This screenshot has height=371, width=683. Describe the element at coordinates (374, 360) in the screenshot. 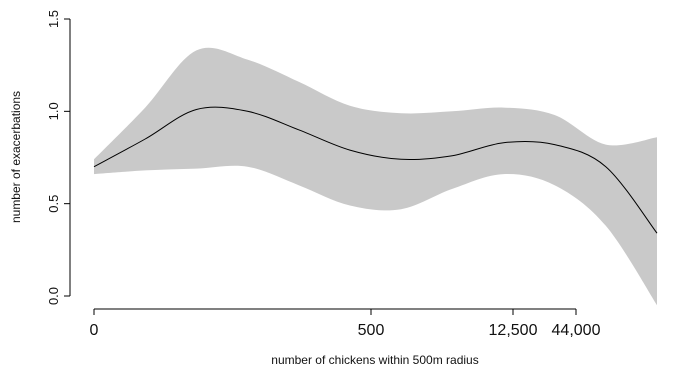

I see `x-axis-label: number of chickens within 500m radius` at that location.